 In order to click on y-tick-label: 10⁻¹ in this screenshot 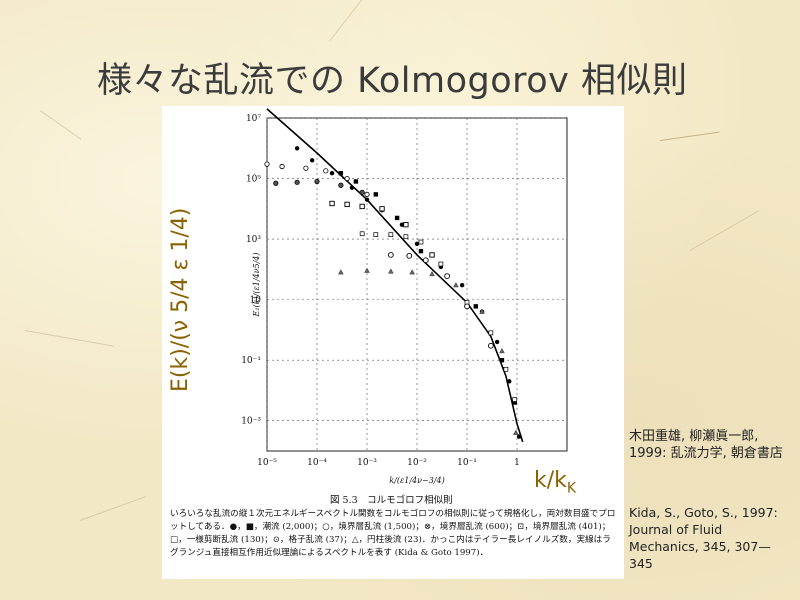, I will do `click(251, 361)`.